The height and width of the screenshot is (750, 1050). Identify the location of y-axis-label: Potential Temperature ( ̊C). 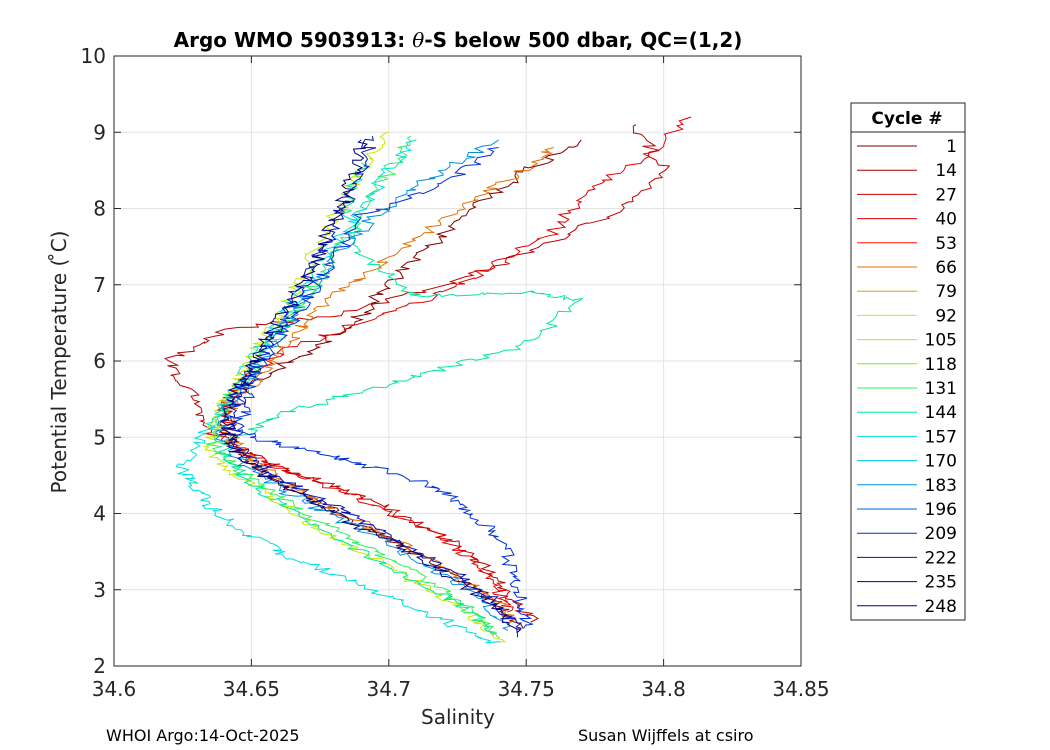
(59, 362).